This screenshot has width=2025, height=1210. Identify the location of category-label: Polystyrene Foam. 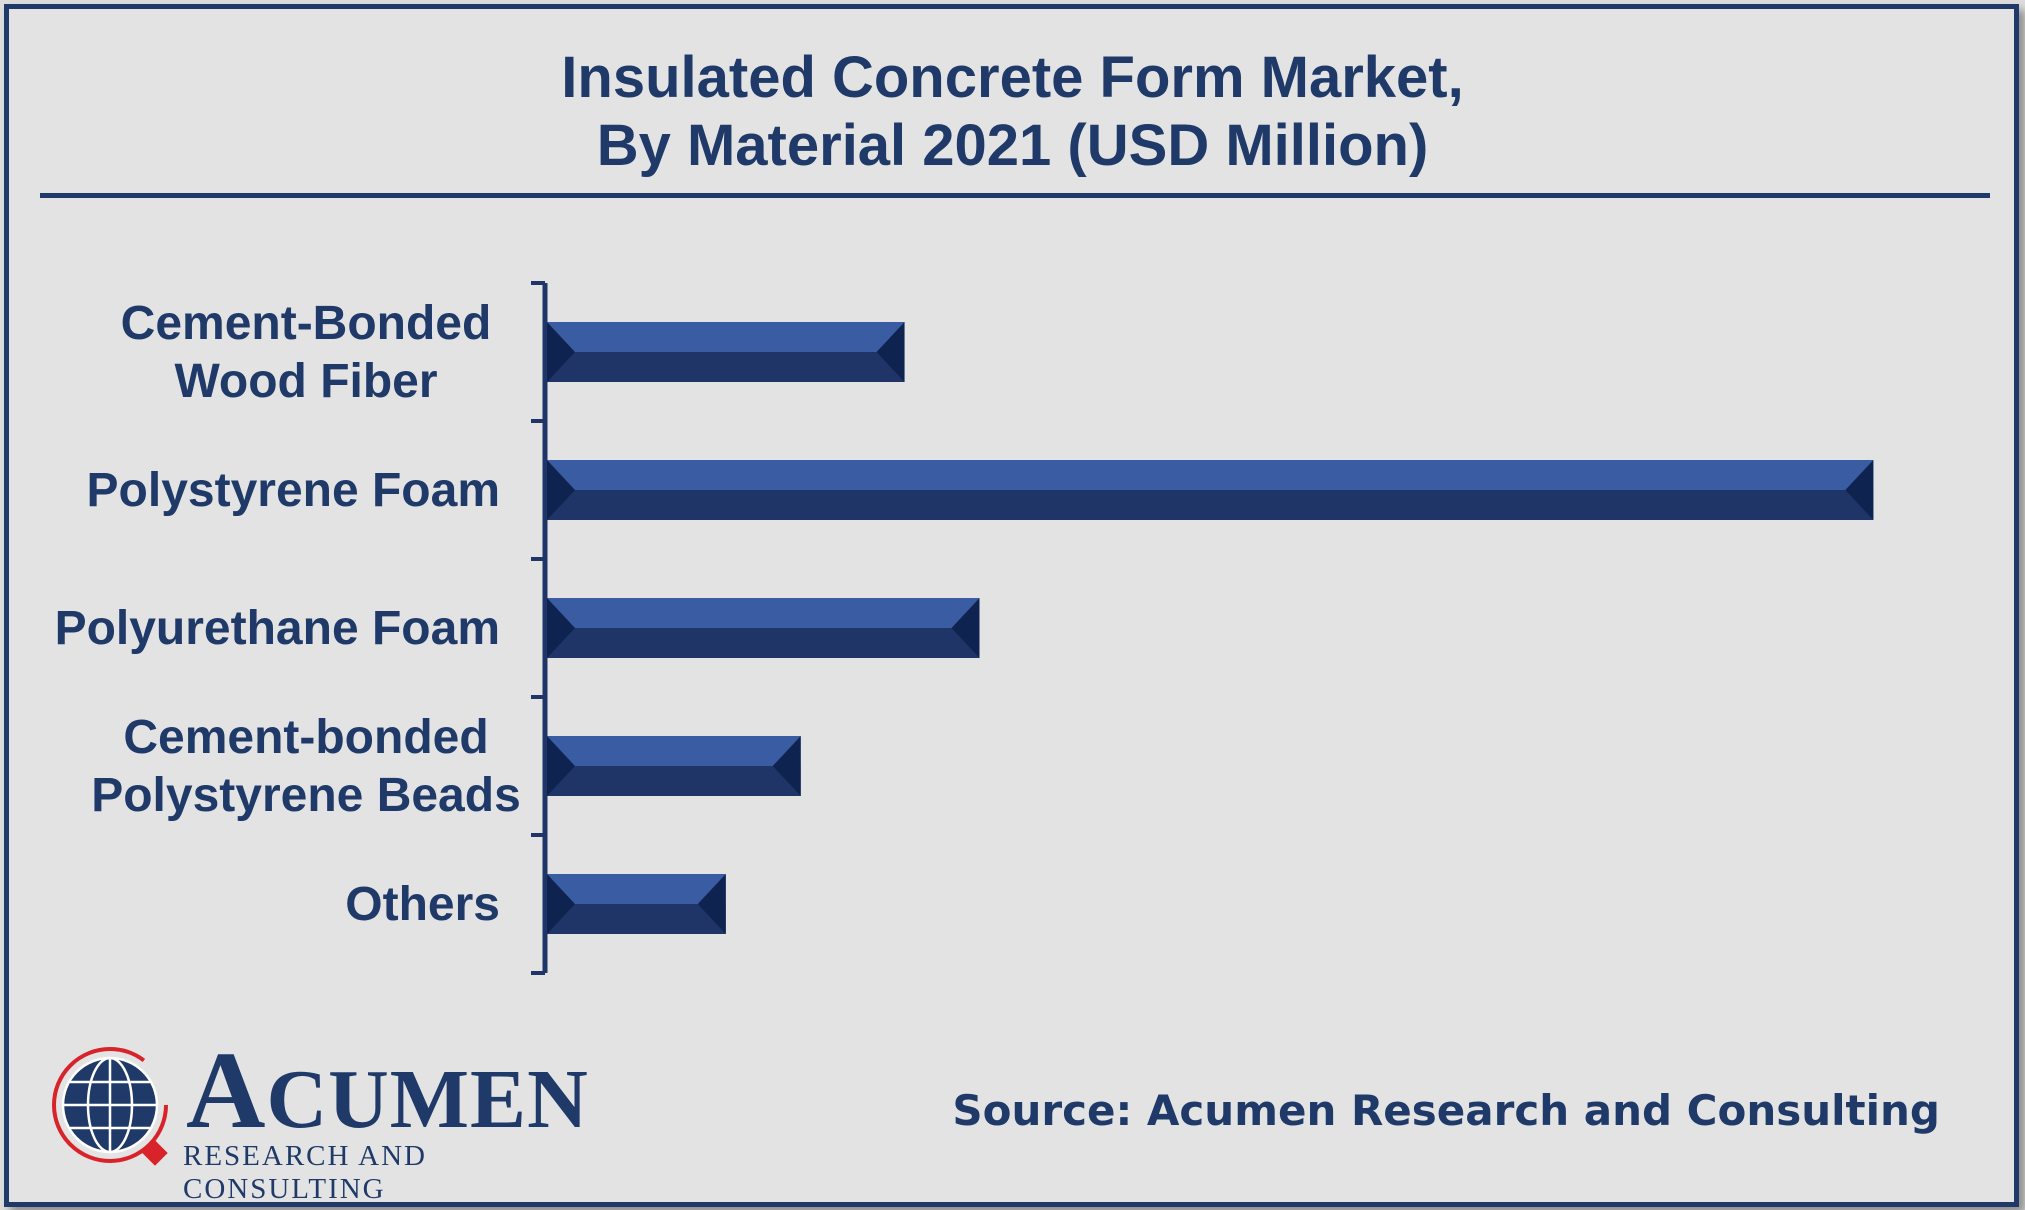
(293, 490).